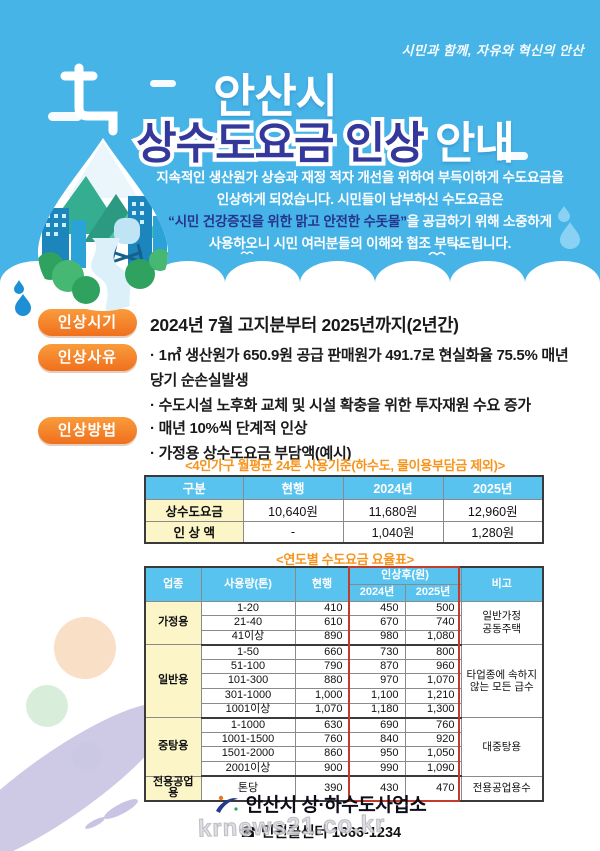 The image size is (600, 851). Describe the element at coordinates (173, 623) in the screenshot. I see `category-cell: 가정용` at that location.